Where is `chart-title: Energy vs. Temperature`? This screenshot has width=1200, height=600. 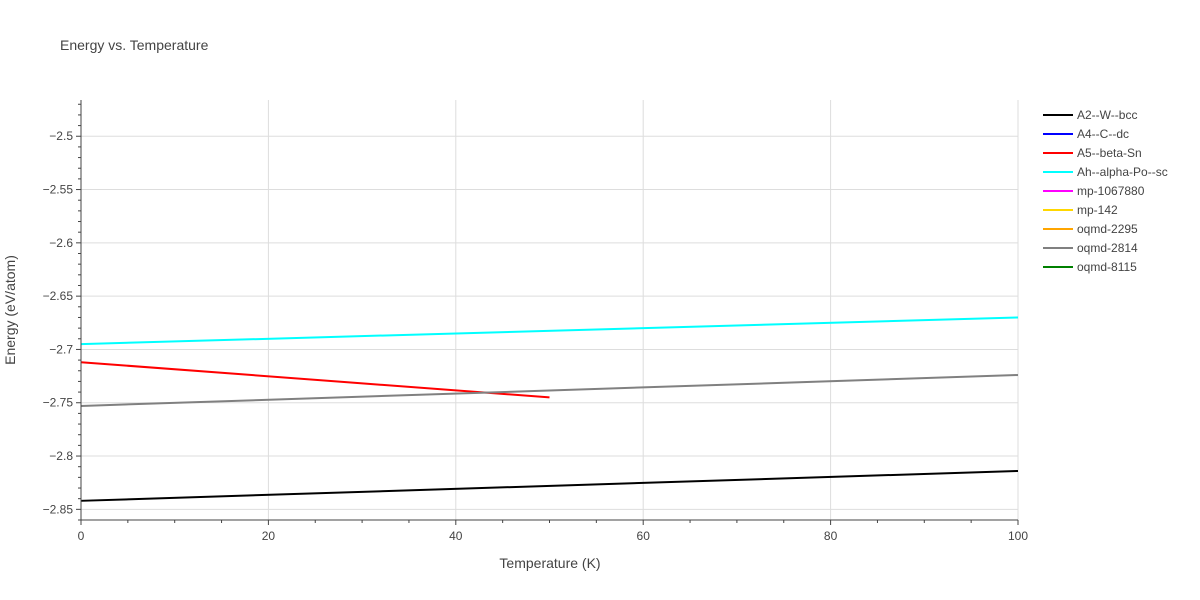
chart-title: Energy vs. Temperature is located at coordinates (134, 45).